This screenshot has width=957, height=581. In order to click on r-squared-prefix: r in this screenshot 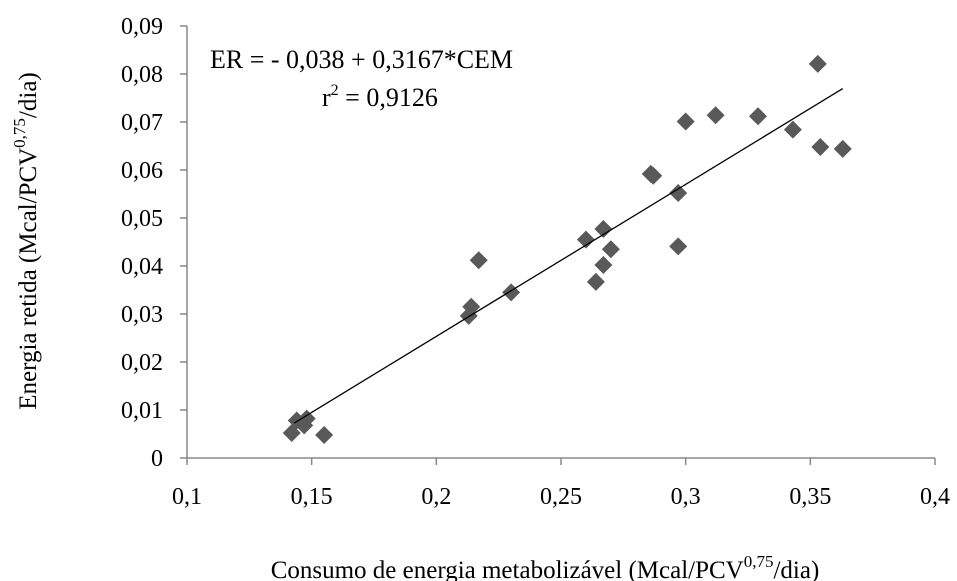, I will do `click(326, 97)`.